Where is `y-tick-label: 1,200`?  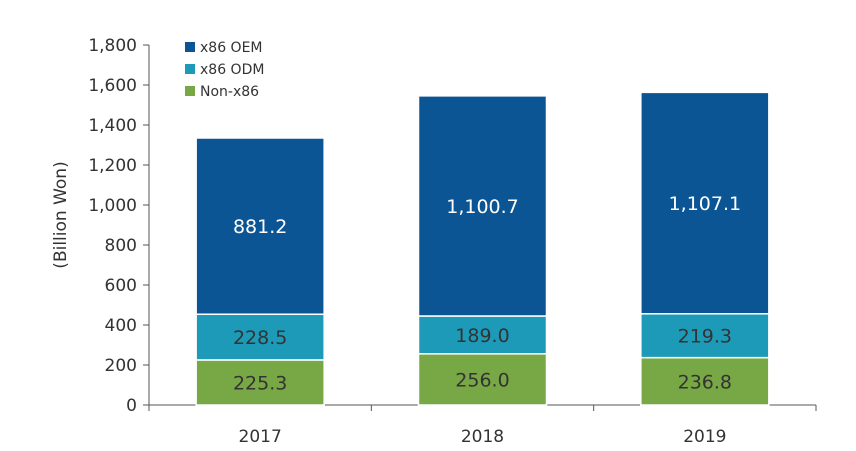 y-tick-label: 1,200 is located at coordinates (112, 166).